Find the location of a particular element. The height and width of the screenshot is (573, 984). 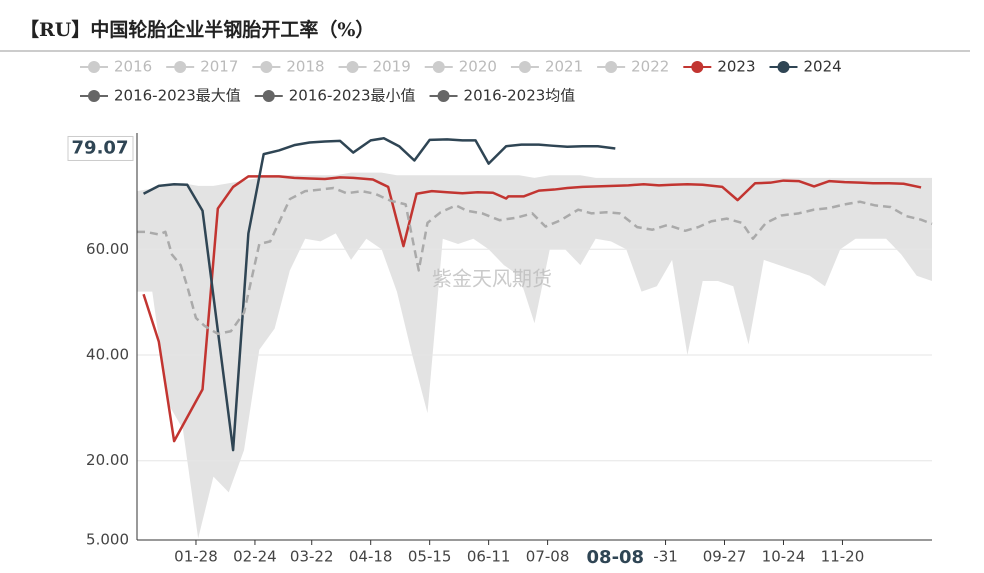

legend-label: 2024 is located at coordinates (823, 67).